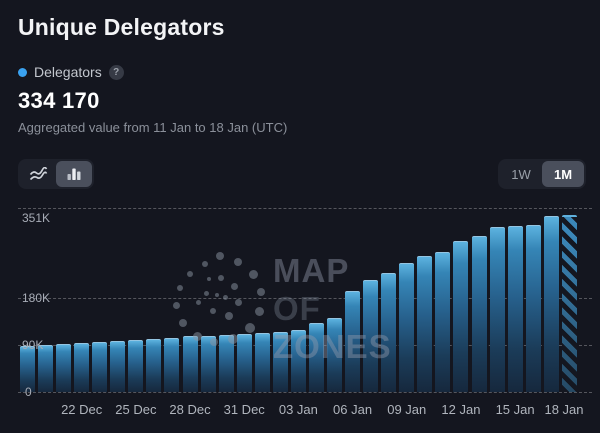  I want to click on bar-06-jan, so click(353, 341).